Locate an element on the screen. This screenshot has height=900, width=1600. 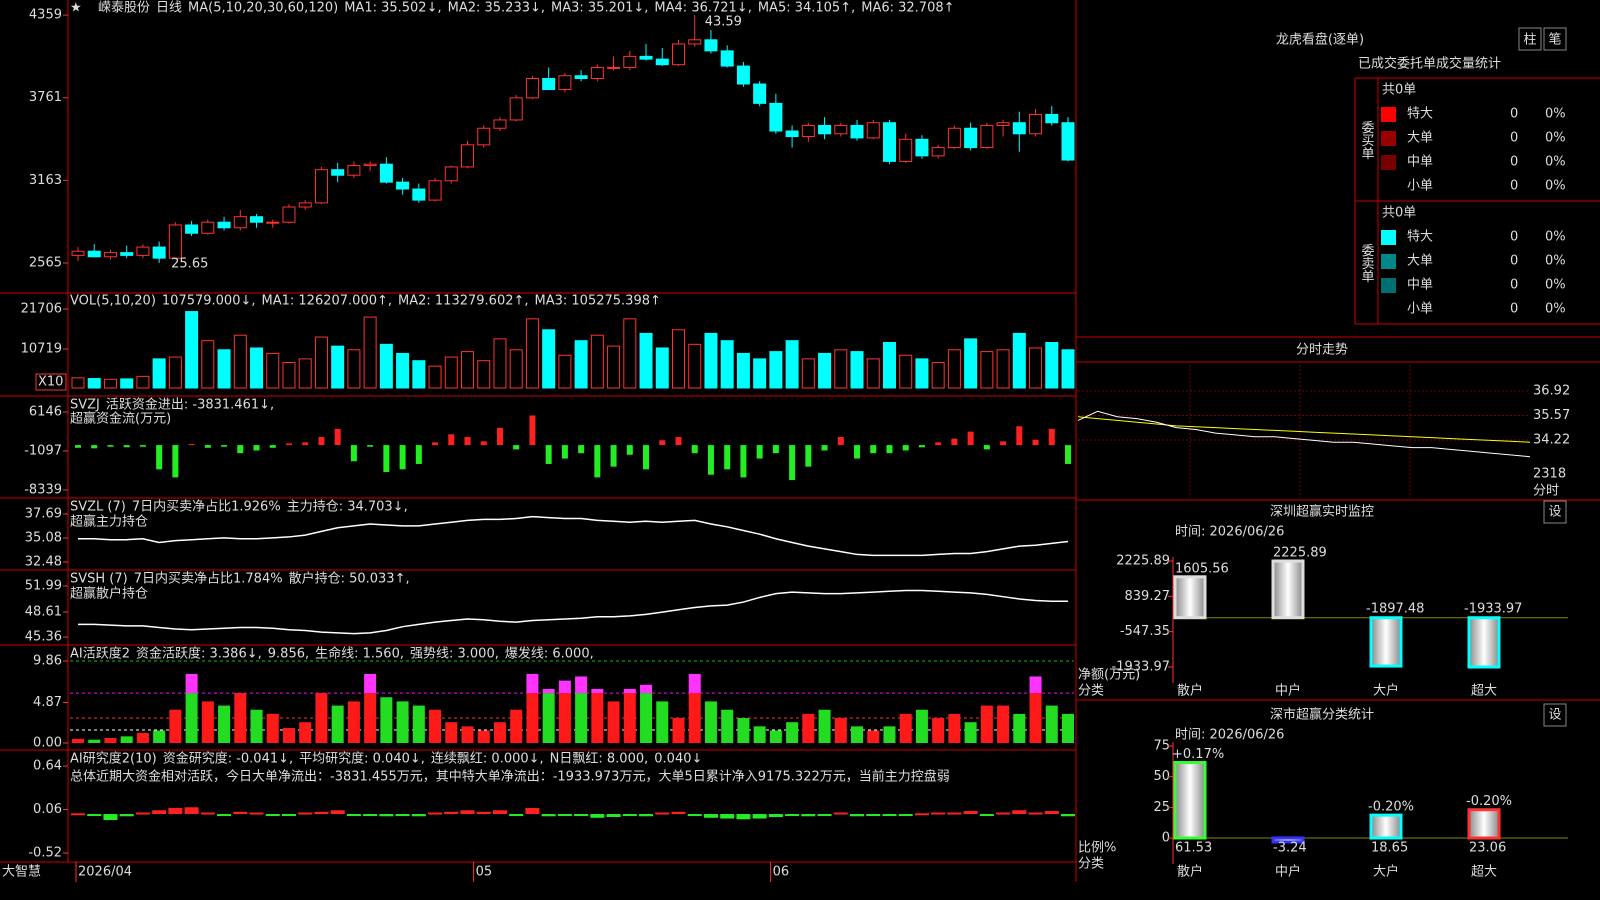
legend-item: 活跃资金进出: -3831.461↓, is located at coordinates (190, 405).